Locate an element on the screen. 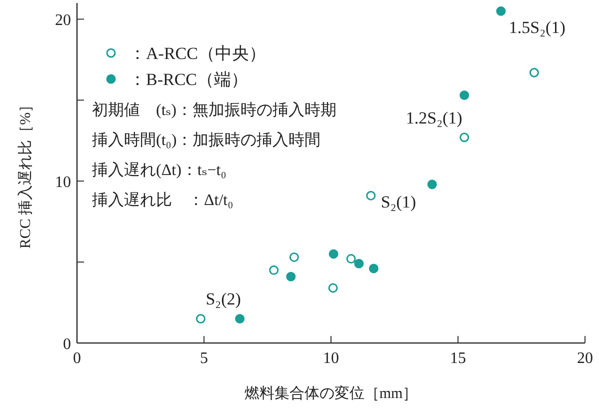 Image resolution: width=599 pixels, height=408 pixels. x-tick-label: 5 is located at coordinates (204, 358).